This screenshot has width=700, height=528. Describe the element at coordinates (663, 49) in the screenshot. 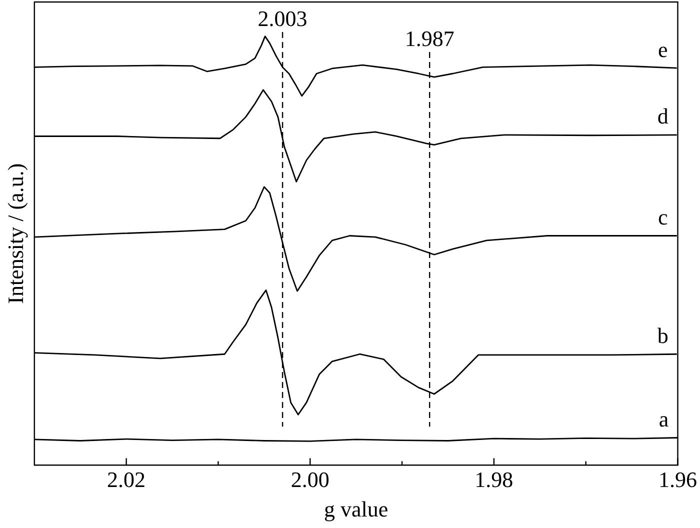

I see `series-label: e` at that location.